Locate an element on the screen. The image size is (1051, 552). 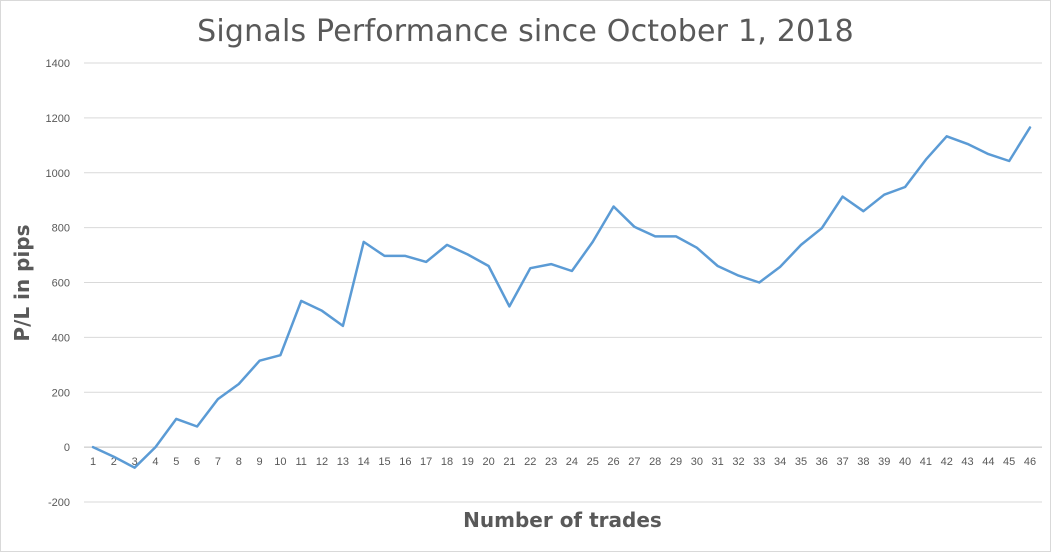
x-tick-label: 2 is located at coordinates (114, 462).